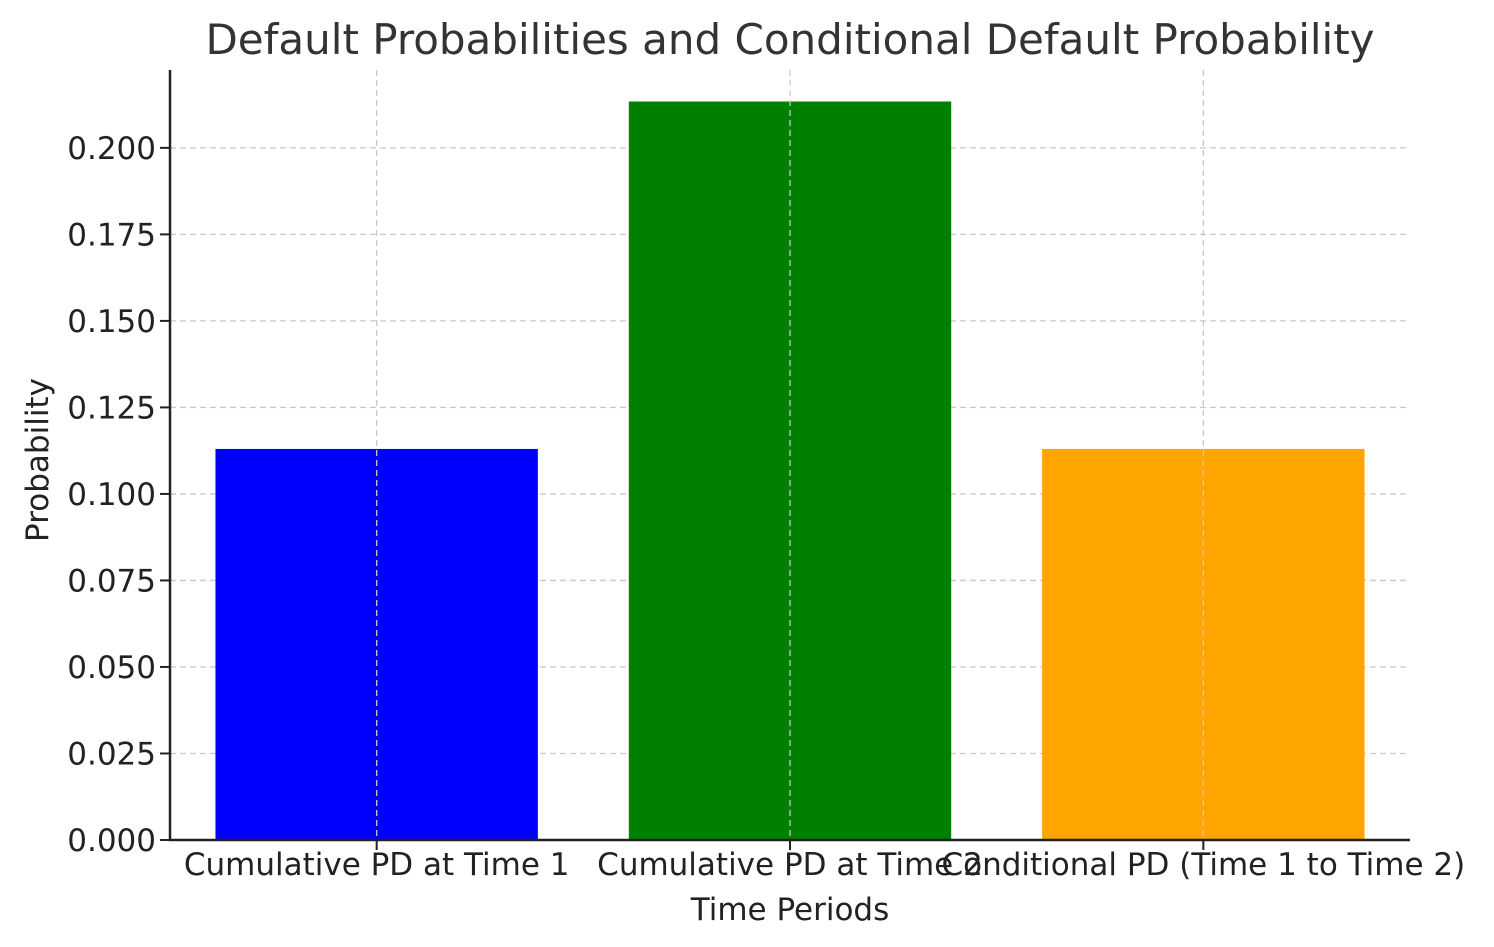  Describe the element at coordinates (1203, 865) in the screenshot. I see `x-tick-label: Conditional PD (Time 1 to Time 2)` at that location.